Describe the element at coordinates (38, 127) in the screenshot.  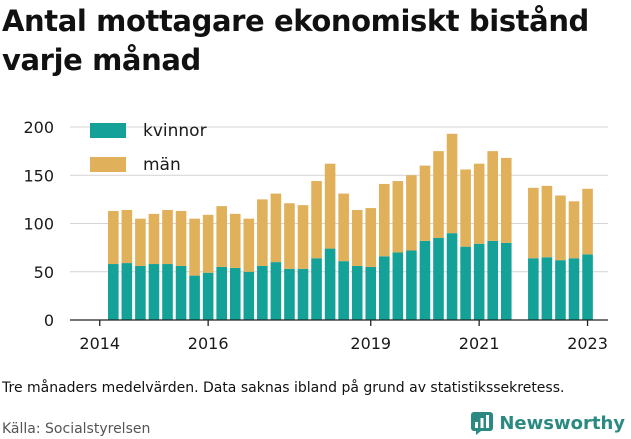
I see `y-tick-label: 200` at that location.